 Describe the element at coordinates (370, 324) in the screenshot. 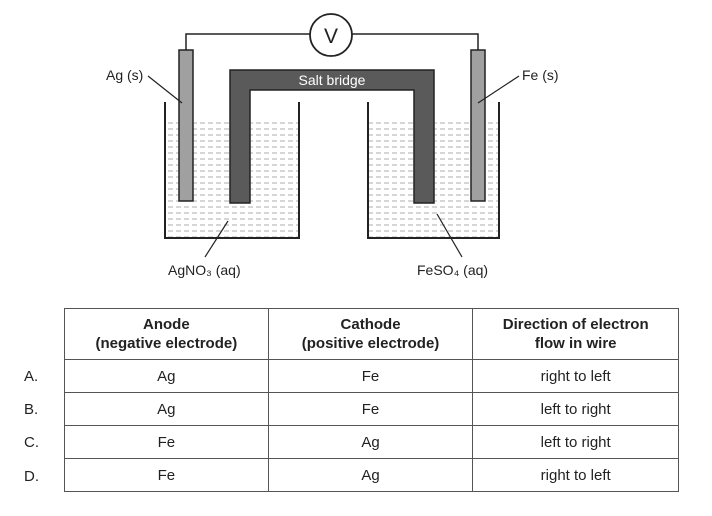

I see `header-cathode-line1: Cathode` at that location.